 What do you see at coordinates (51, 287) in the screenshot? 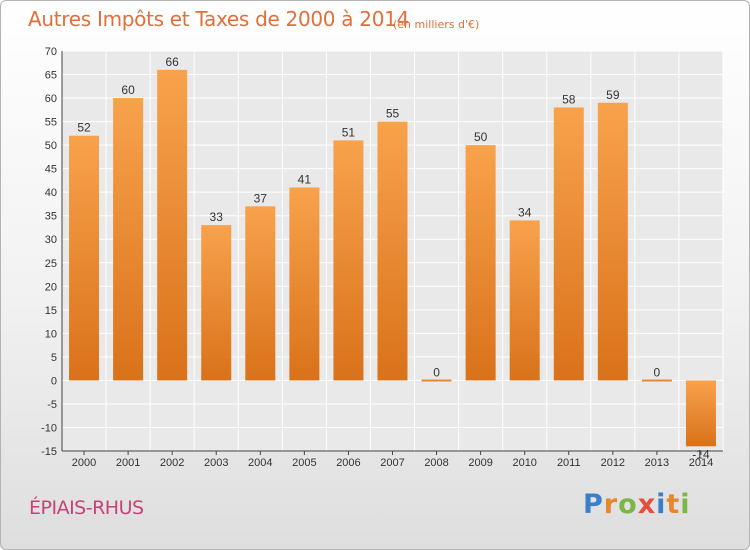
I see `y-tick-label: 20` at bounding box center [51, 287].